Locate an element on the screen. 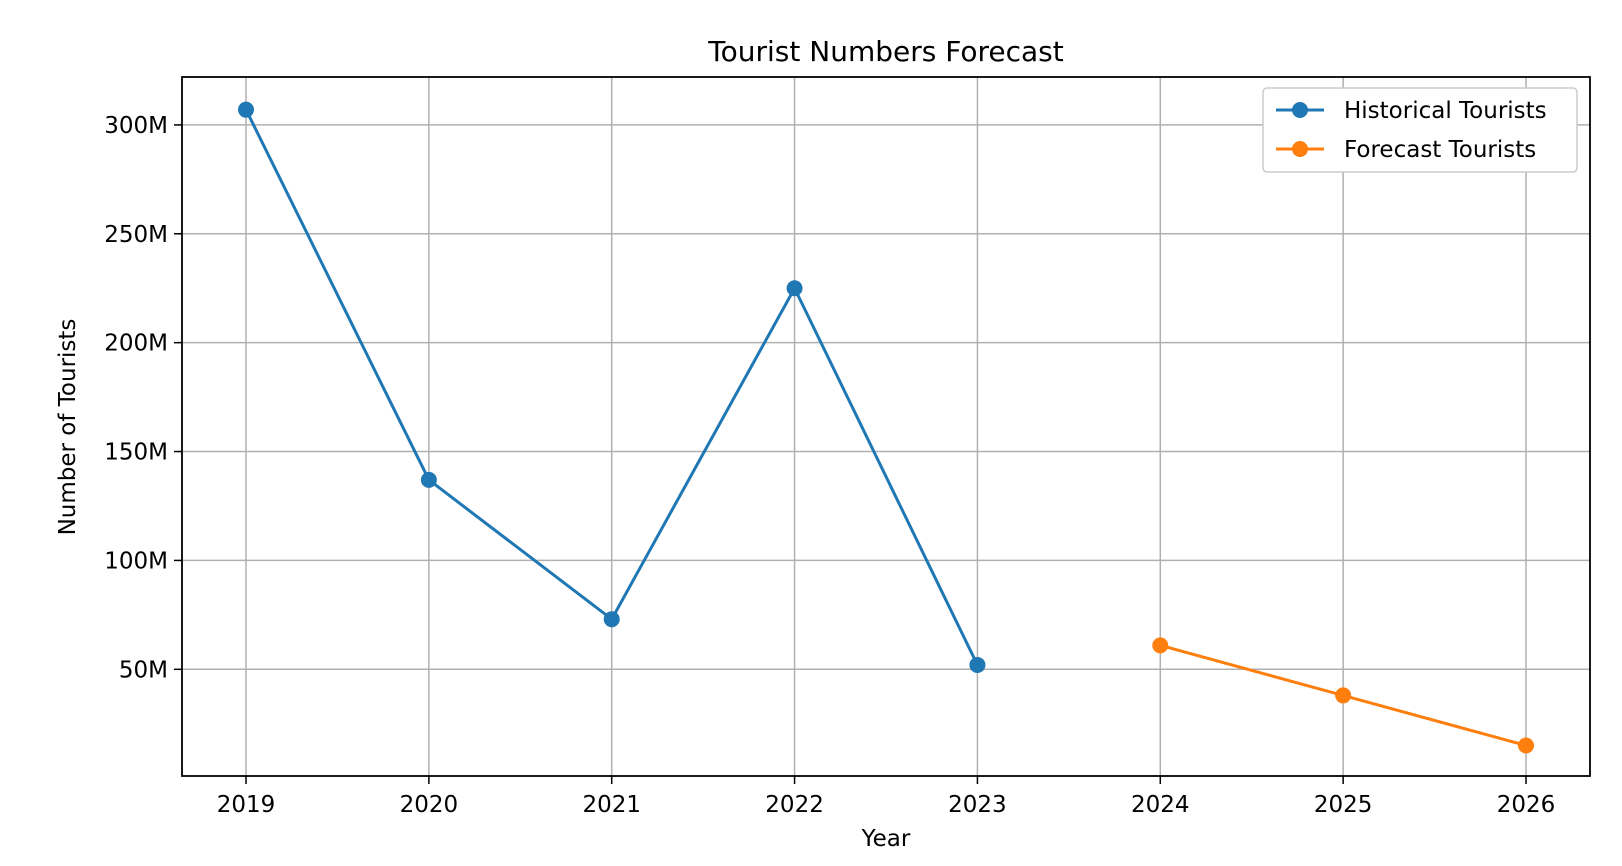 The image size is (1622, 866). y-tick-label: 50M is located at coordinates (143, 670).